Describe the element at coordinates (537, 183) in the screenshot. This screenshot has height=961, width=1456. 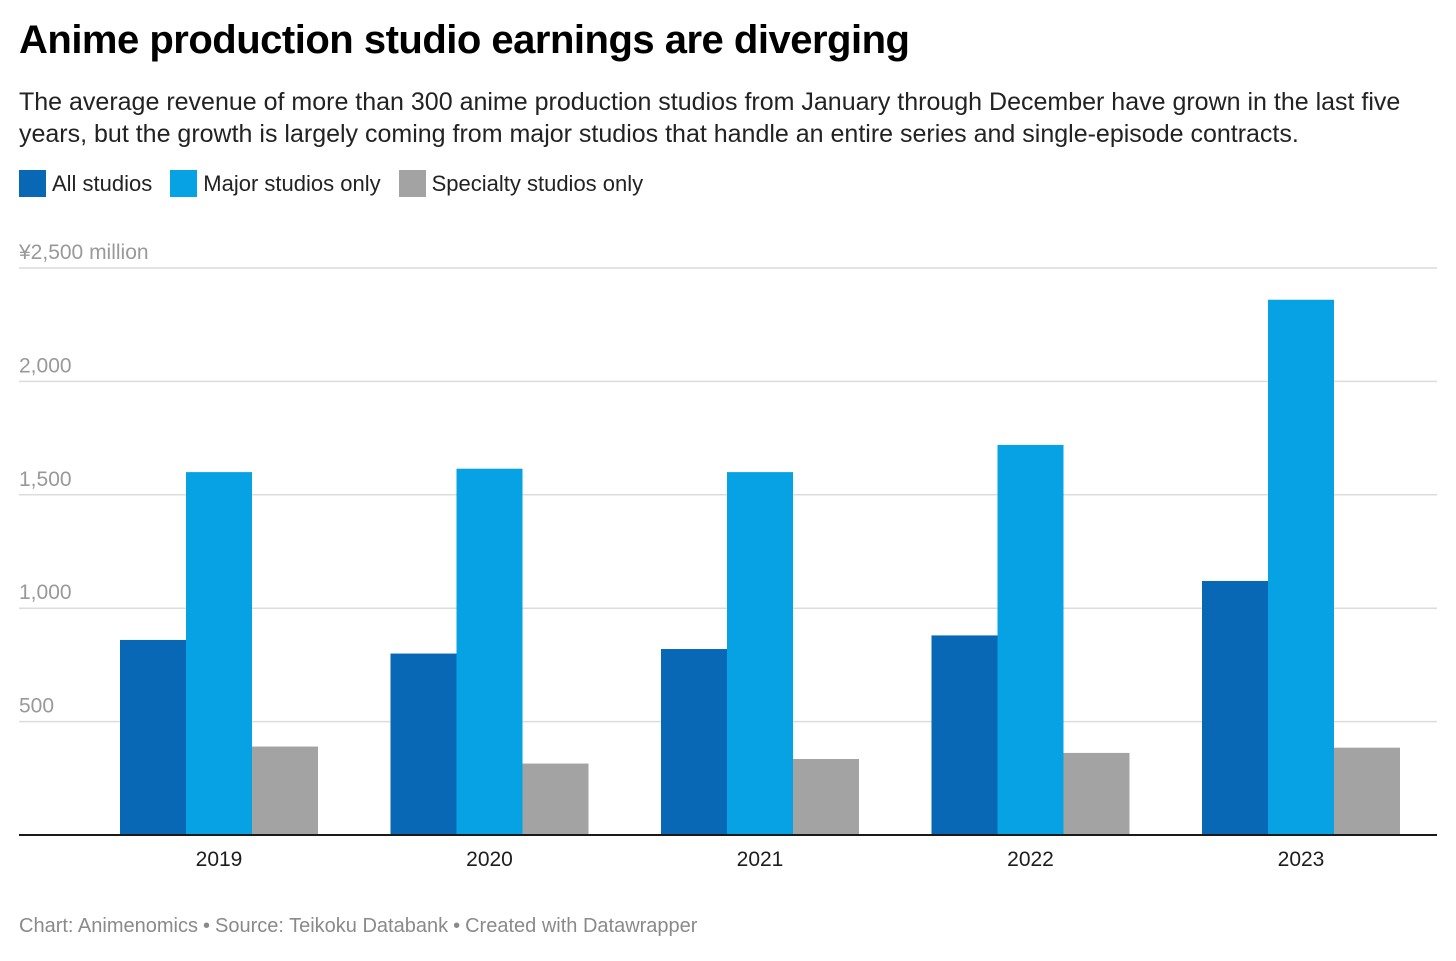
I see `legend-label-specialty-studios: Specialty studios only` at that location.